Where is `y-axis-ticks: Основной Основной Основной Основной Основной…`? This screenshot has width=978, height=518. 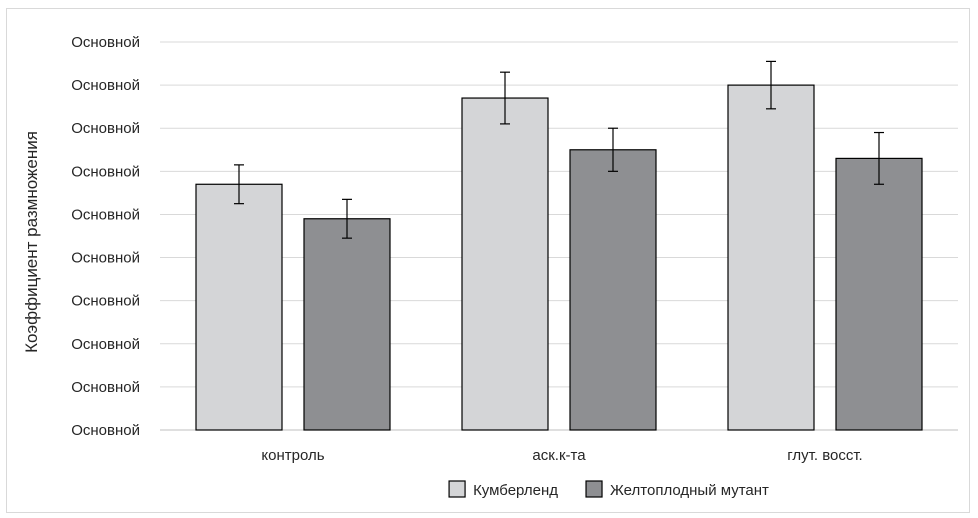 y-axis-ticks: Основной Основной Основной Основной Основной… is located at coordinates (105, 236).